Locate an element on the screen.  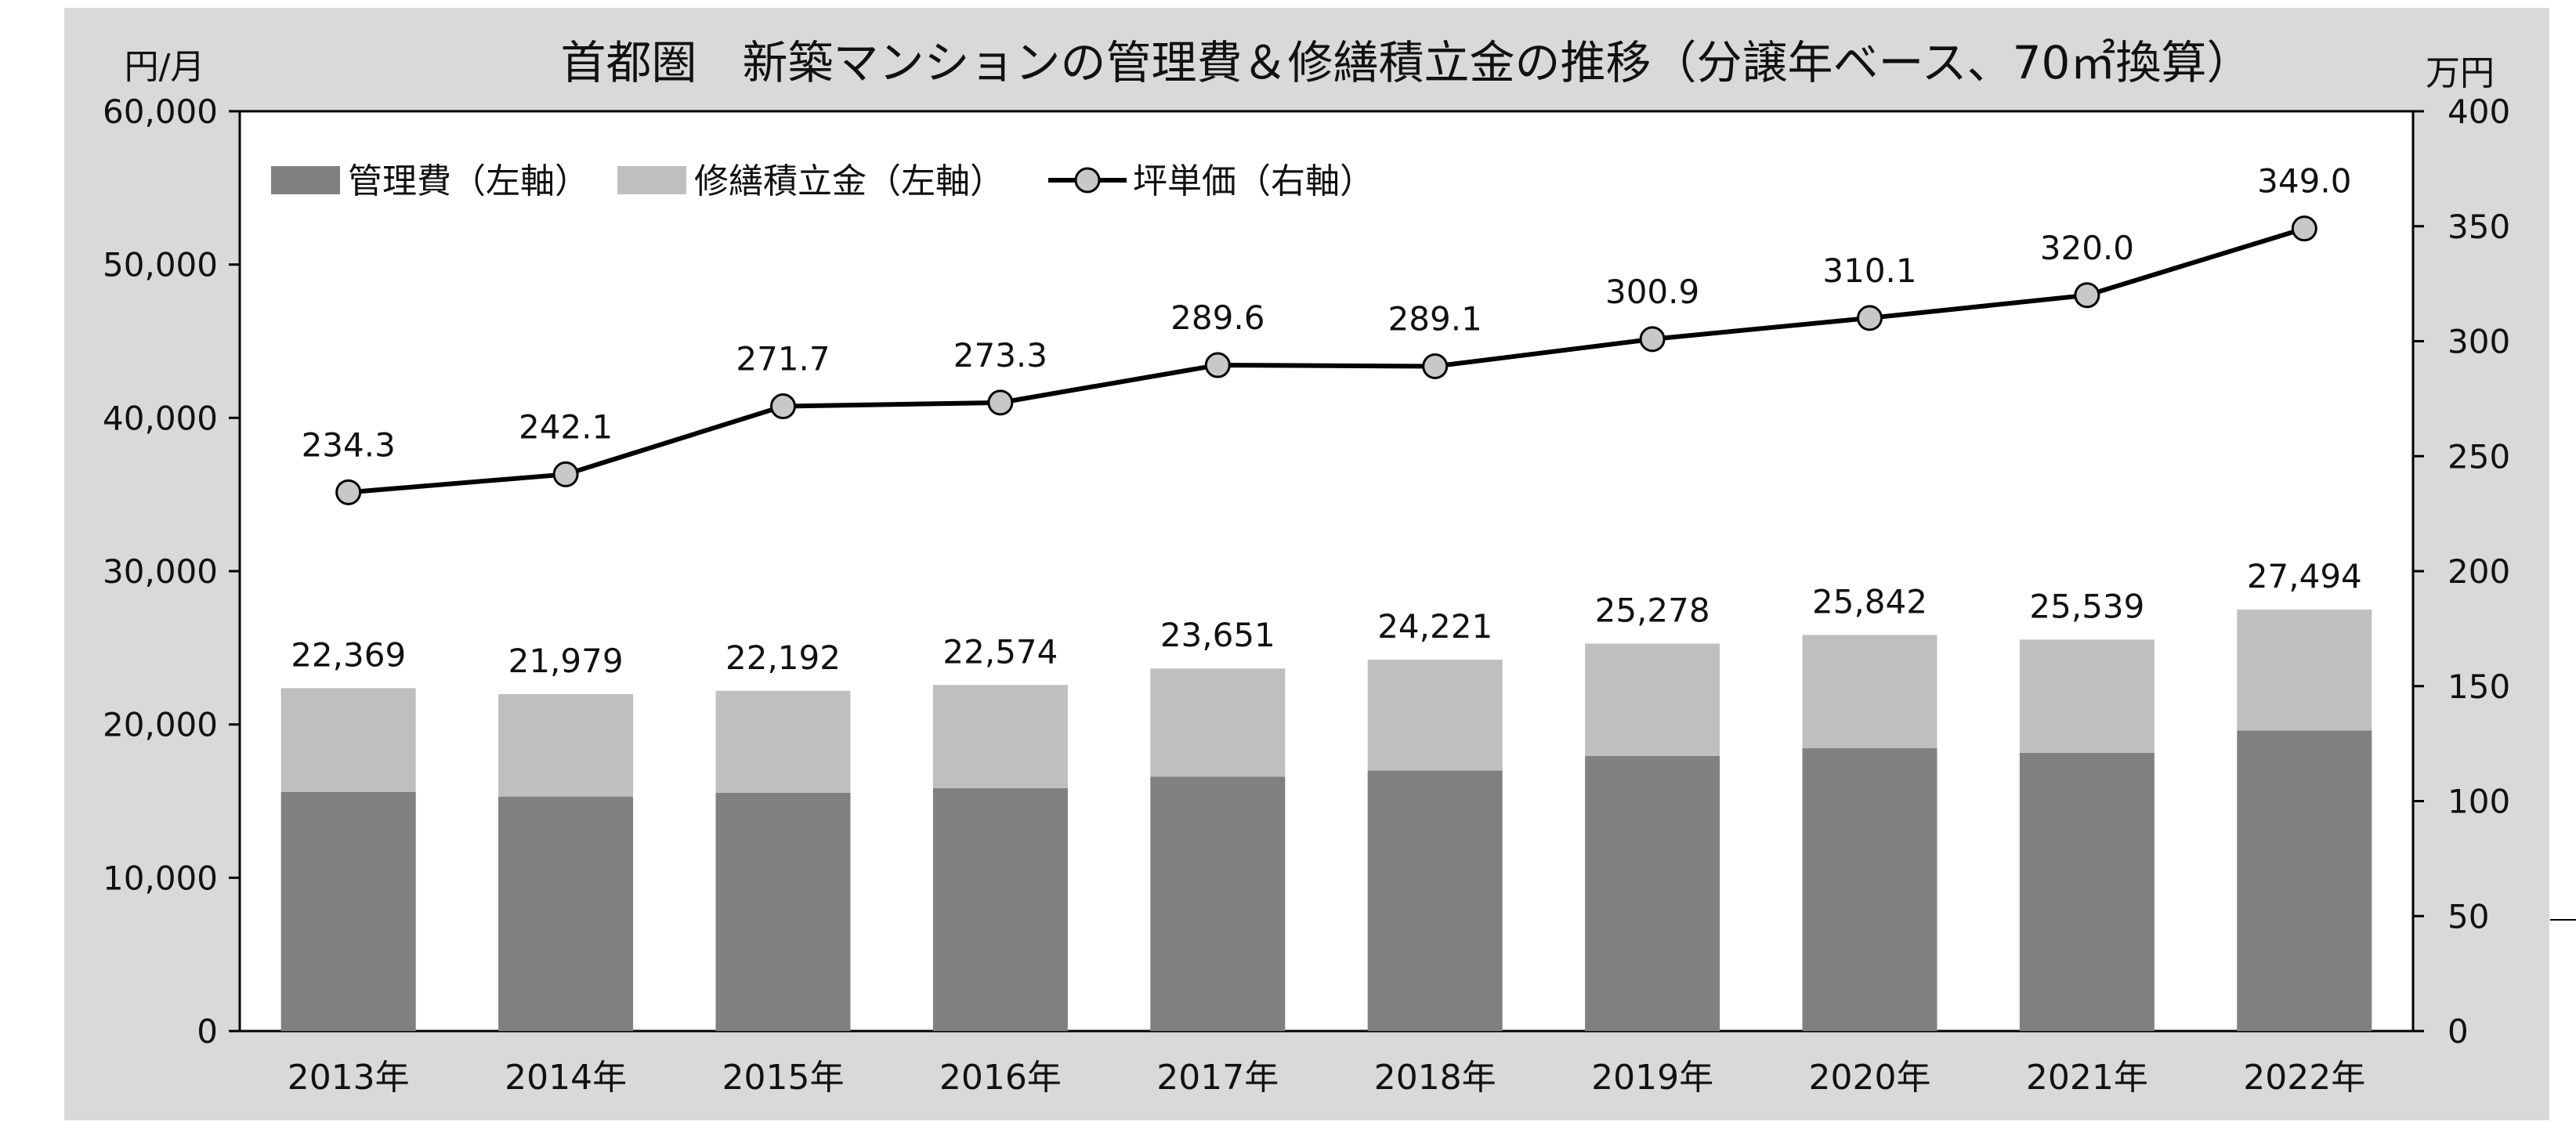
left-tick-label: 10,000 is located at coordinates (160, 878).